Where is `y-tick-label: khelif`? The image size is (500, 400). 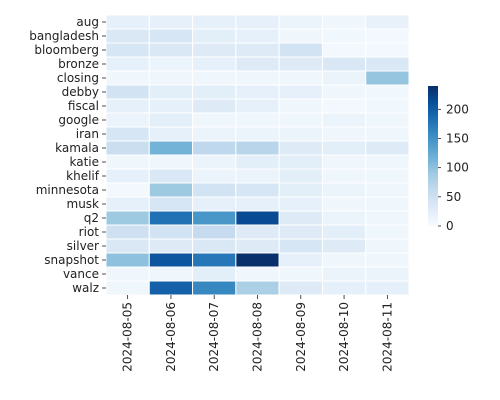 y-tick-label: khelif is located at coordinates (83, 176).